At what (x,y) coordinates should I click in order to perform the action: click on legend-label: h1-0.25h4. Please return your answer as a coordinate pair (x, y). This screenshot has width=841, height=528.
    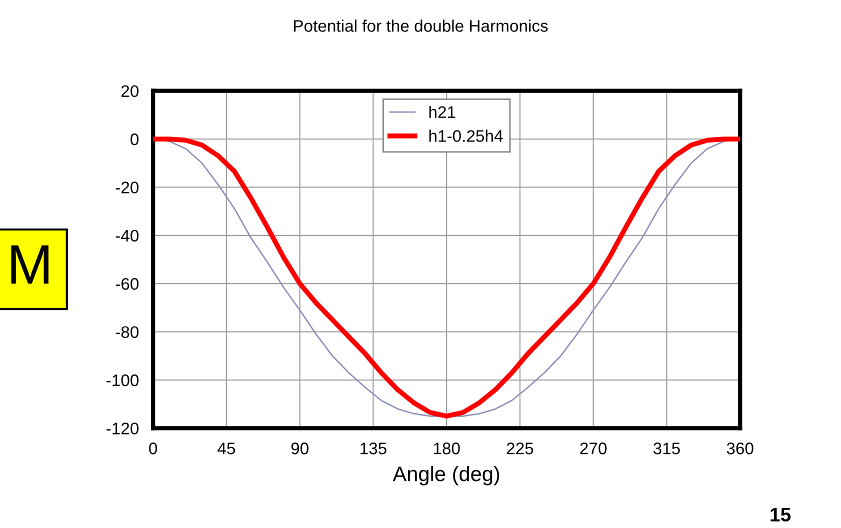
    Looking at the image, I should click on (466, 136).